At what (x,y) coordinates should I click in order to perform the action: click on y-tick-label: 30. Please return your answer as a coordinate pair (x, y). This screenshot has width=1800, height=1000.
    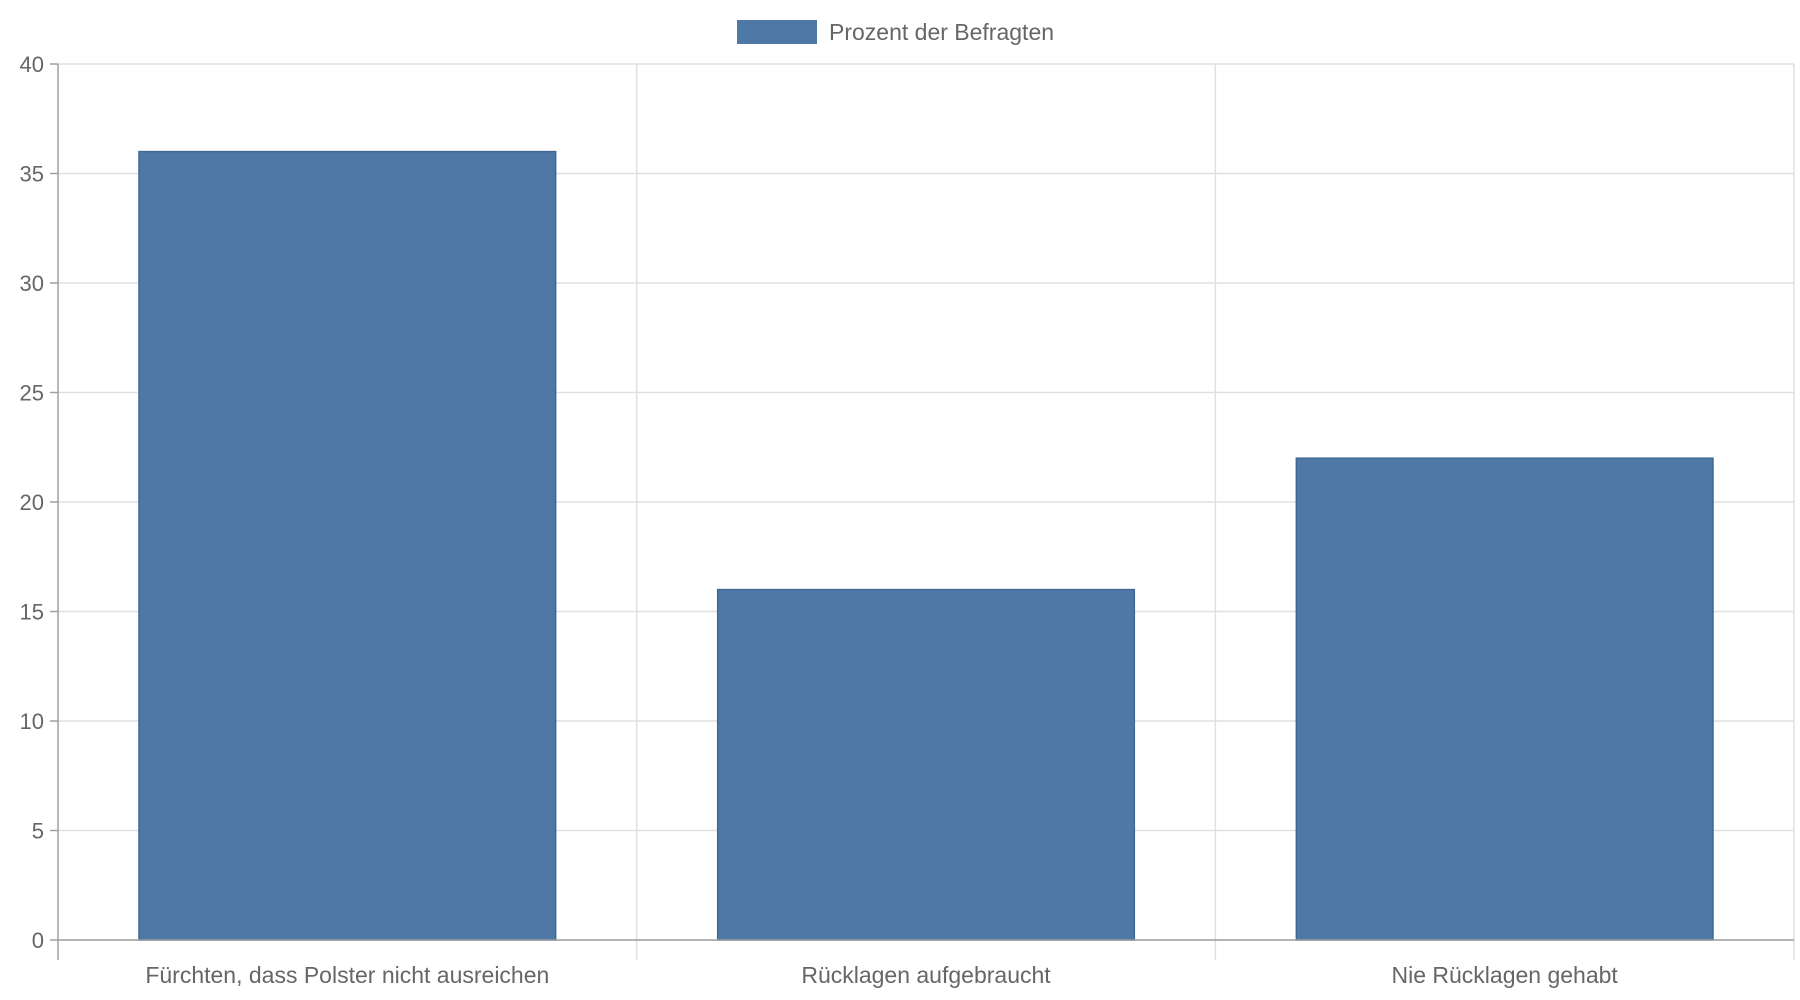
    Looking at the image, I should click on (32, 283).